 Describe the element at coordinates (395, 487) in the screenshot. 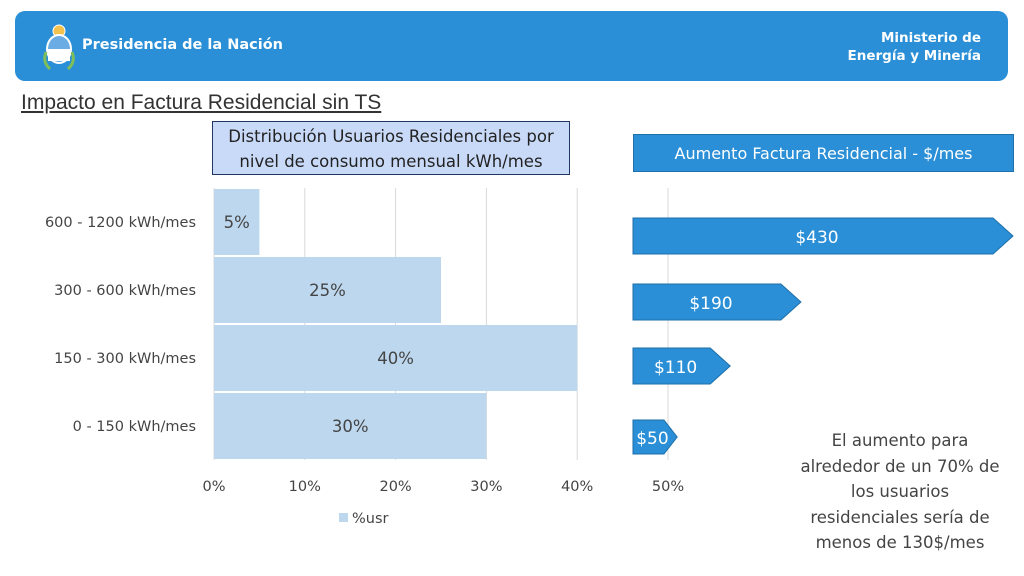

I see `x-tick-label: 20%` at that location.